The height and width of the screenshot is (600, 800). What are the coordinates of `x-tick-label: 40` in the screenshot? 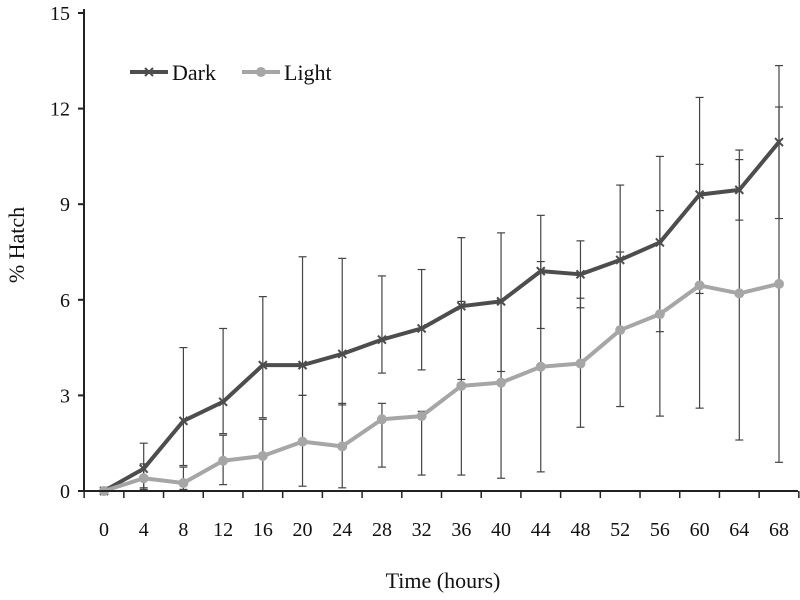 It's located at (501, 530).